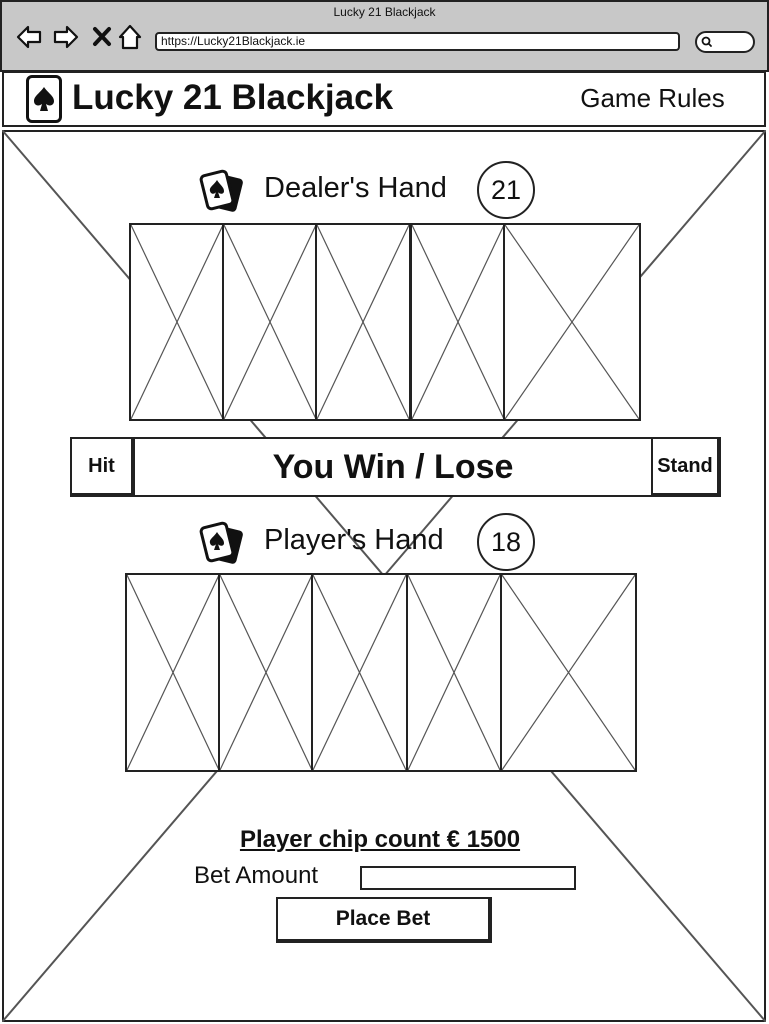  What do you see at coordinates (66, 37) in the screenshot?
I see `forward-arrow-icon` at bounding box center [66, 37].